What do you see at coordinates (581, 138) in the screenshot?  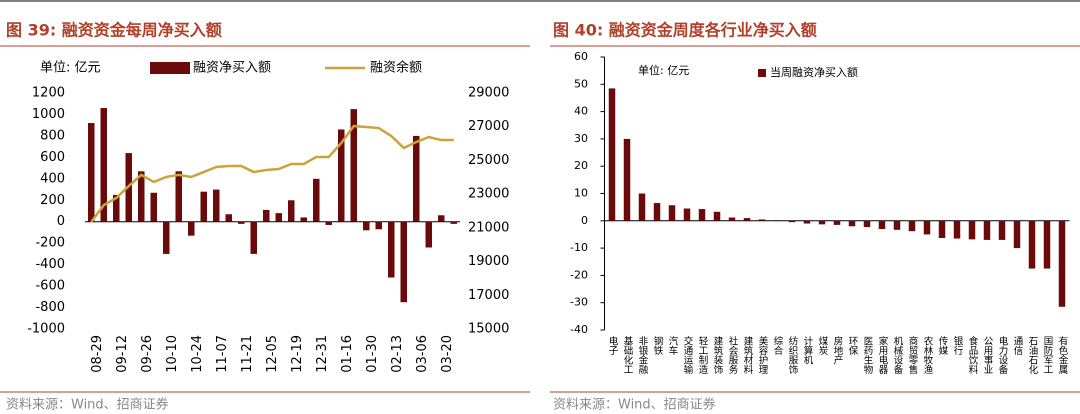 I see `y-tick-label: 30` at bounding box center [581, 138].